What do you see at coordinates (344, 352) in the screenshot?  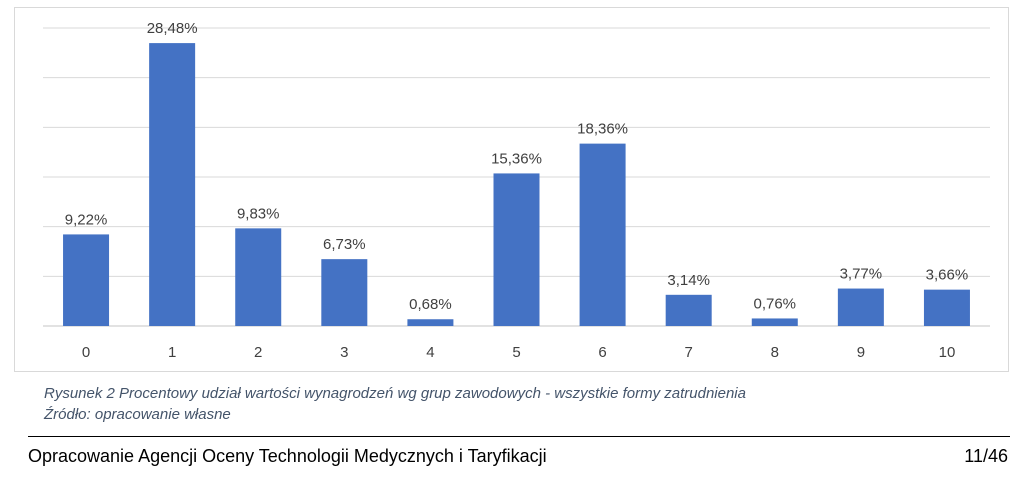 I see `x-tick-label: 3` at bounding box center [344, 352].